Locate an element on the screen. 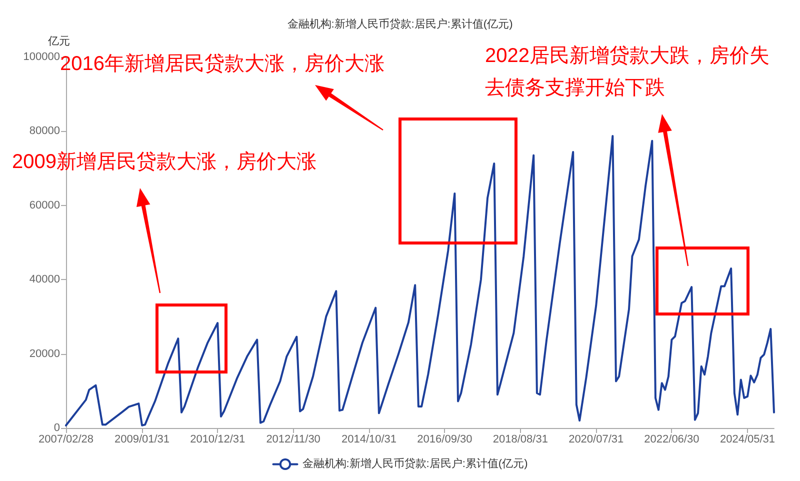  x-tick-label: 2020/07/31 is located at coordinates (596, 440).